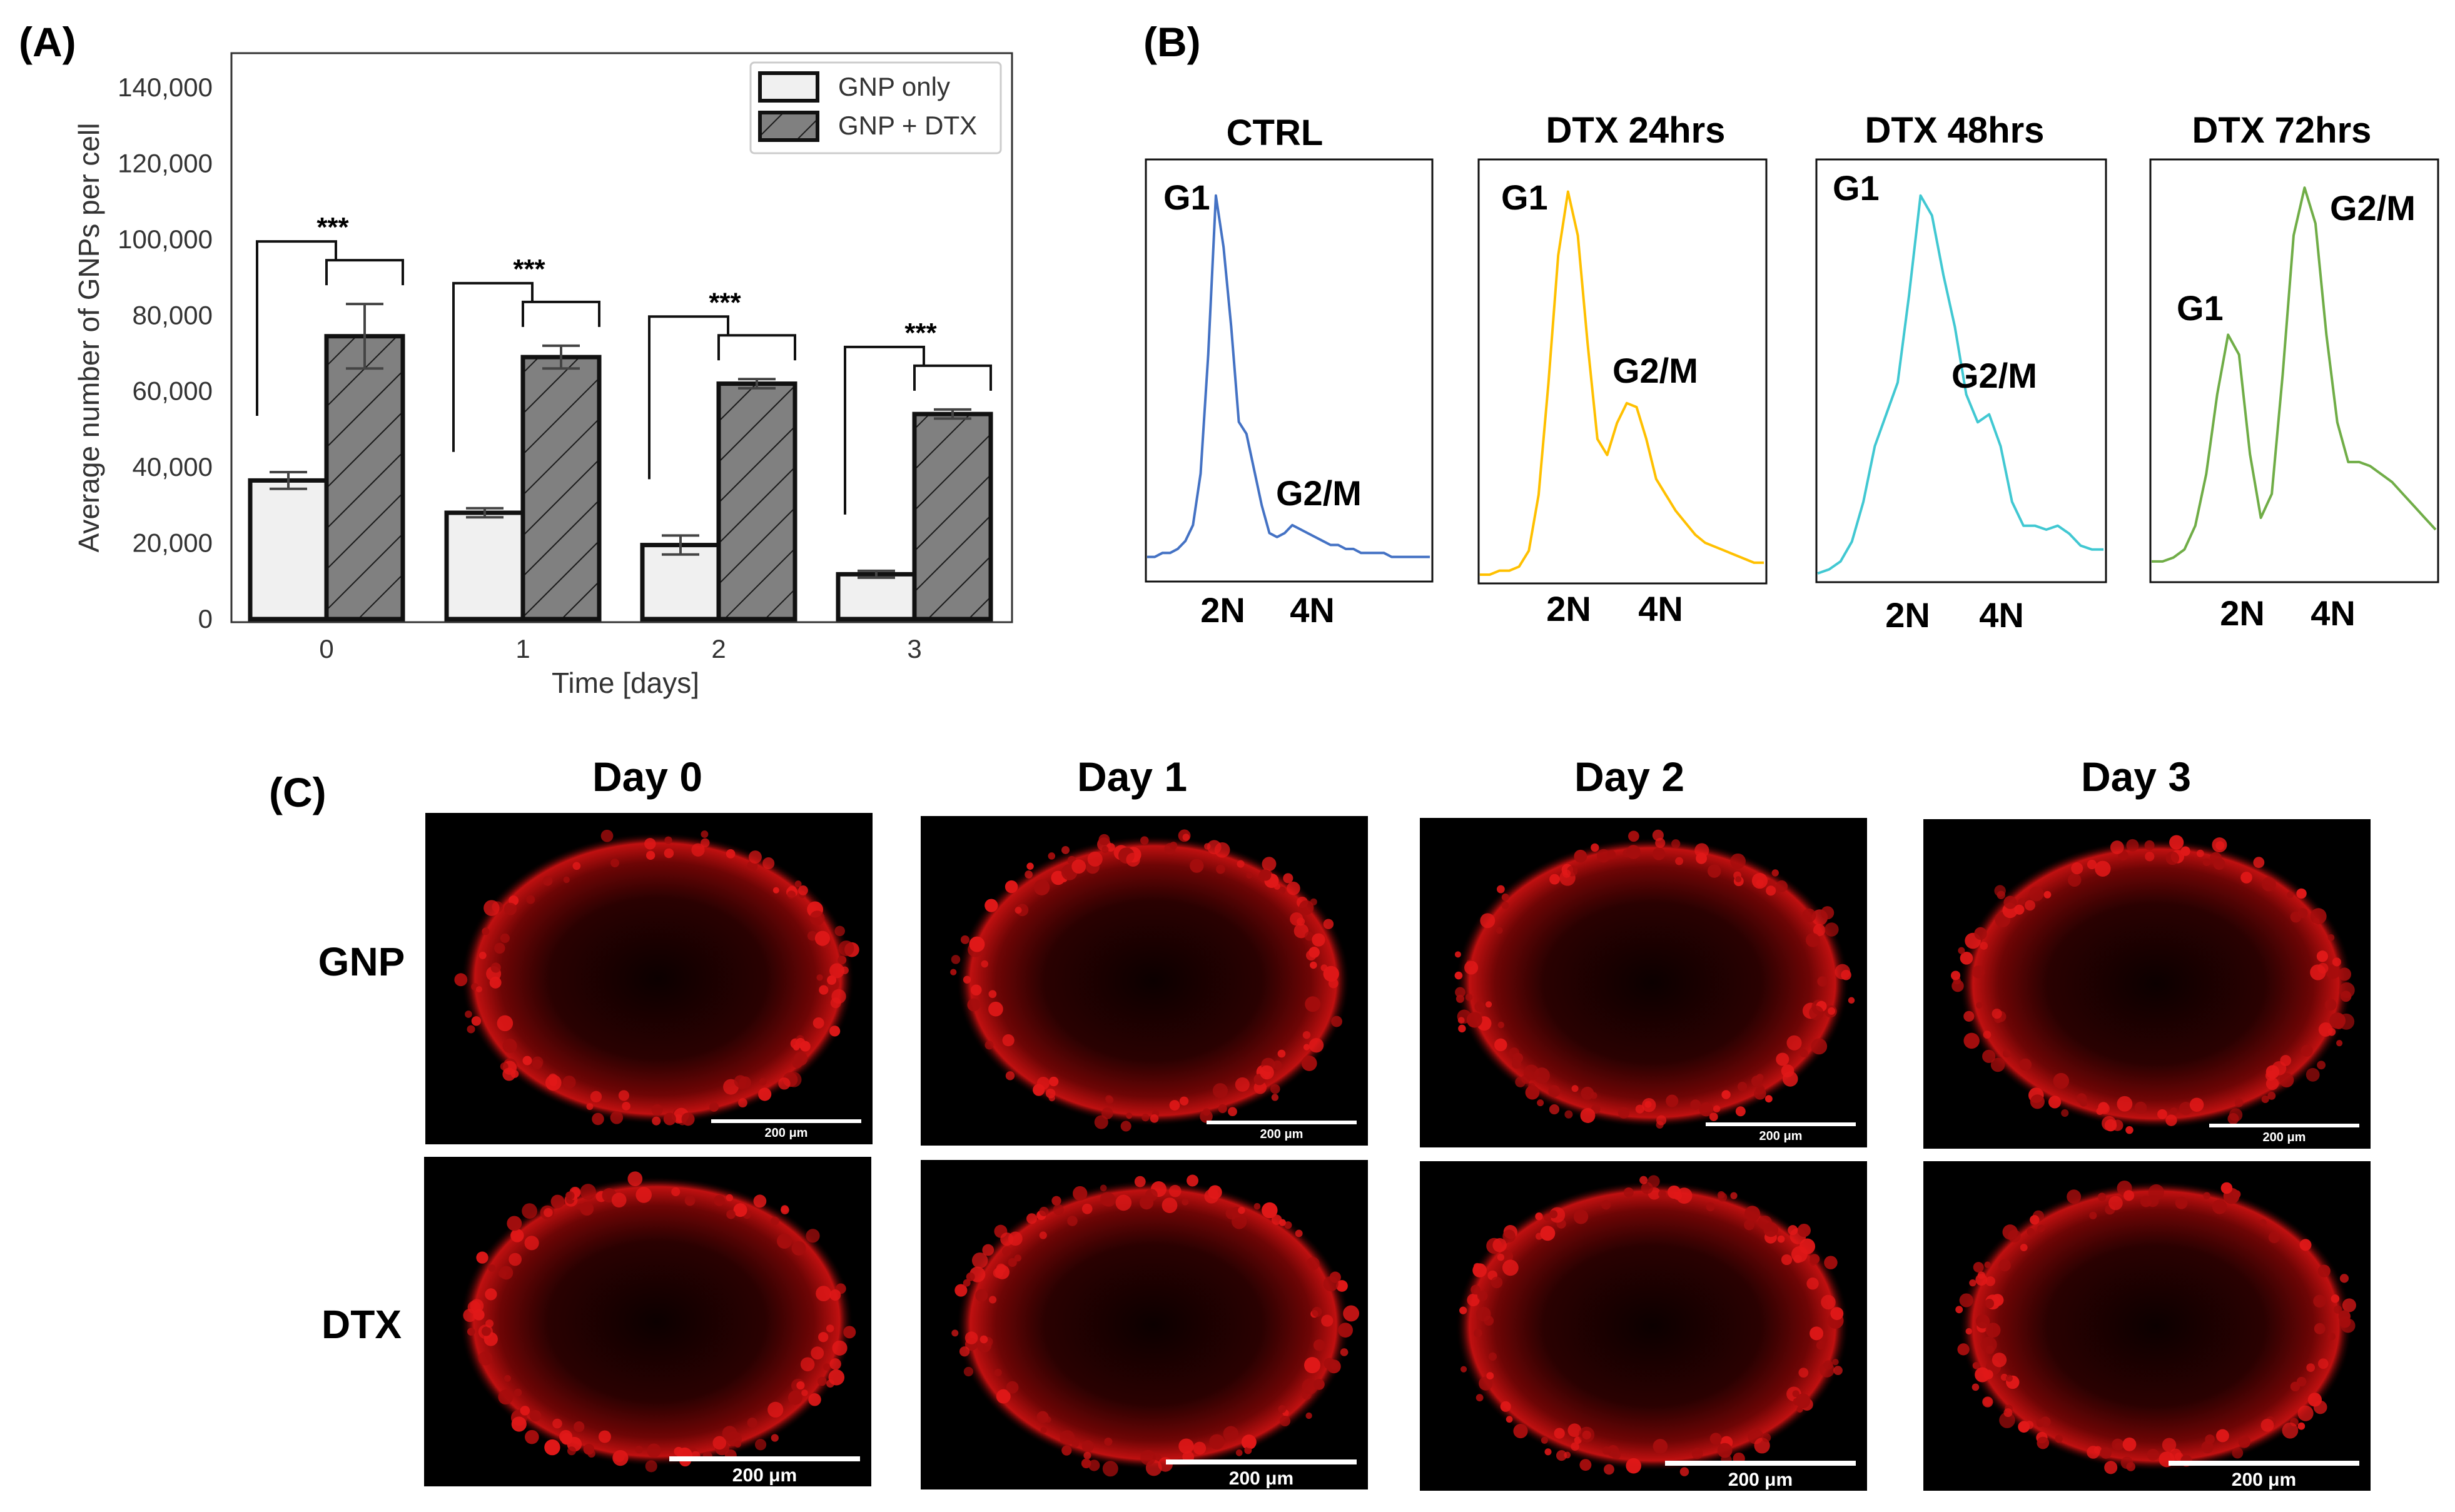  I want to click on bar-series, so click(620, 462).